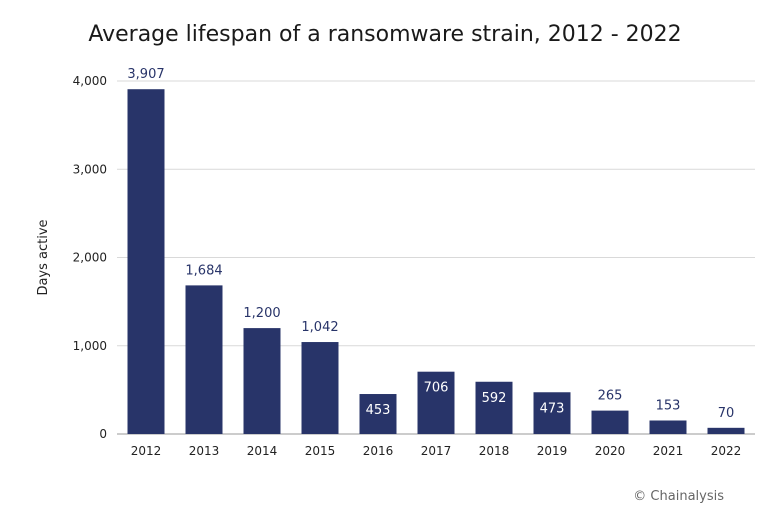 The width and height of the screenshot is (770, 512). What do you see at coordinates (610, 396) in the screenshot?
I see `data-label: 265` at bounding box center [610, 396].